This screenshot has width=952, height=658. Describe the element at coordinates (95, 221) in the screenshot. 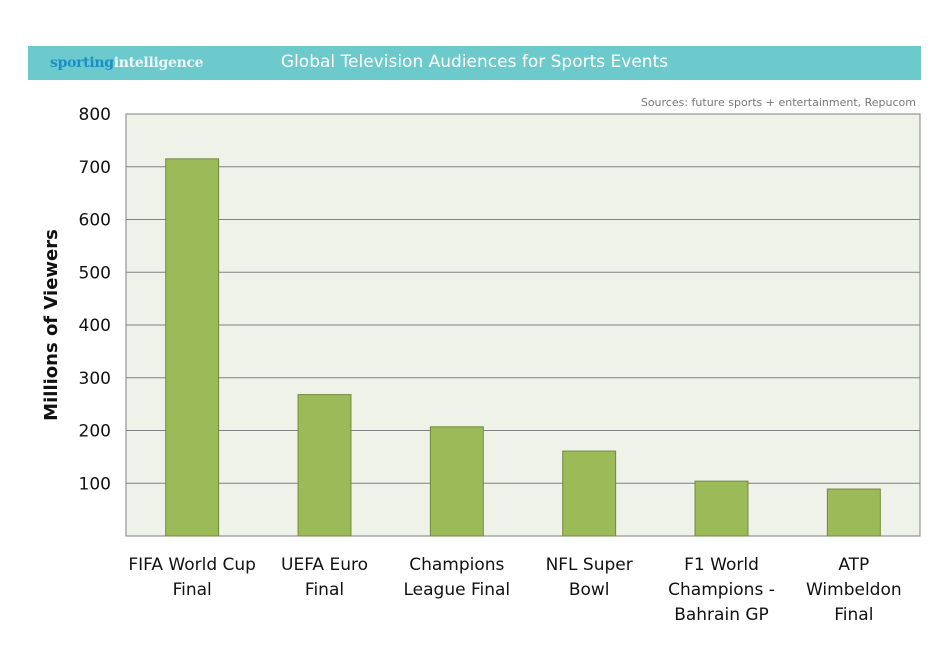

I see `y-tick-label: 600` at that location.